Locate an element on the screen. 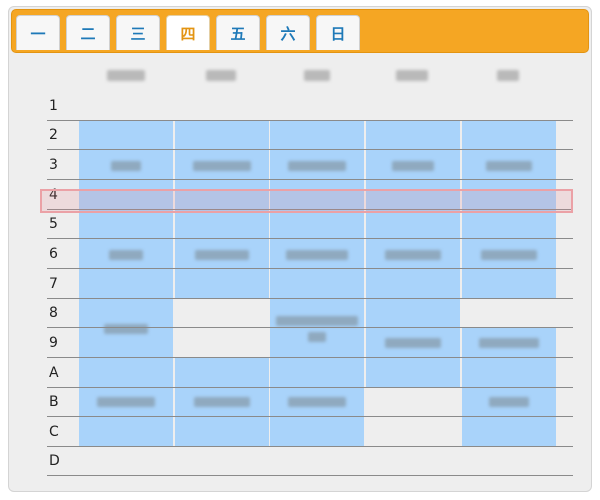  weekday-tab-bar: 一 二 三 四 五 六 日 is located at coordinates (300, 31).